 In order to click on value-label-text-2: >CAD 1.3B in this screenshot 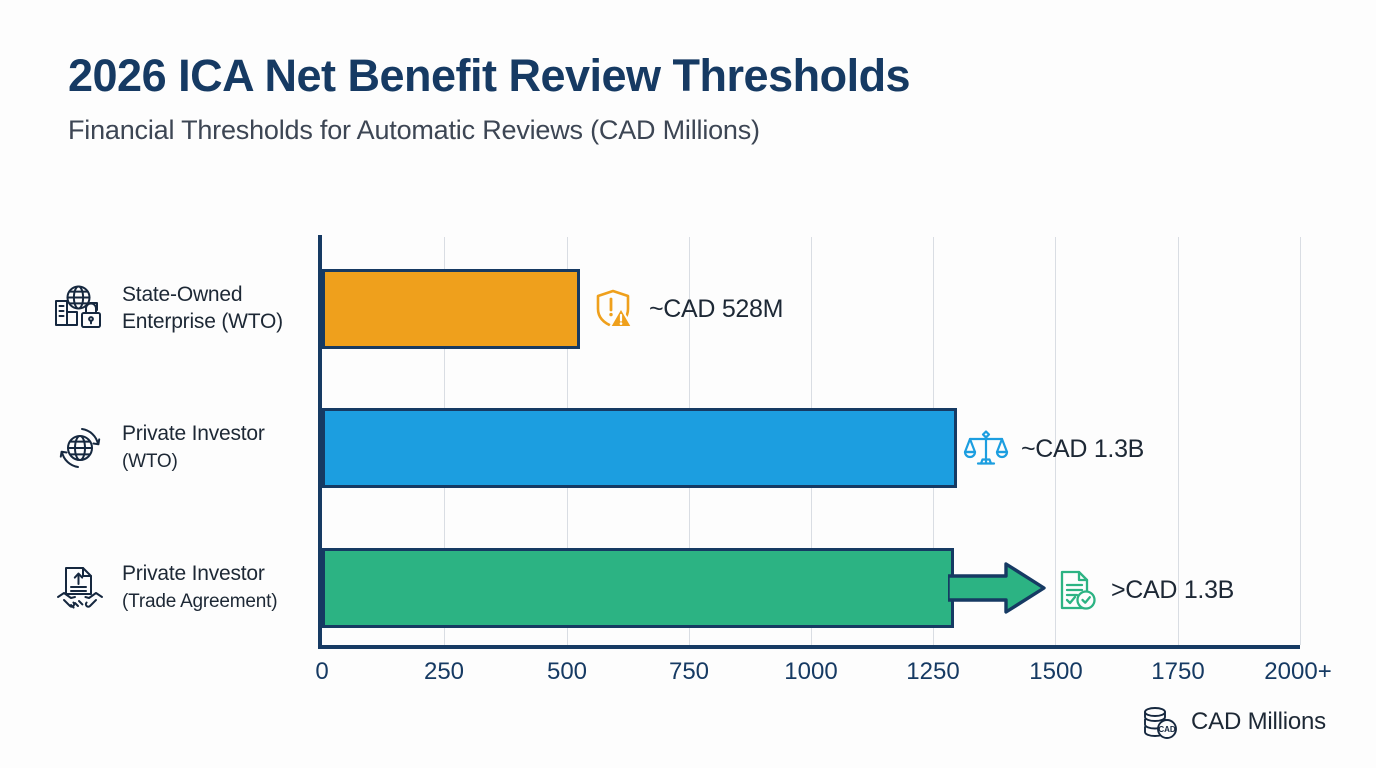, I will do `click(1173, 589)`.